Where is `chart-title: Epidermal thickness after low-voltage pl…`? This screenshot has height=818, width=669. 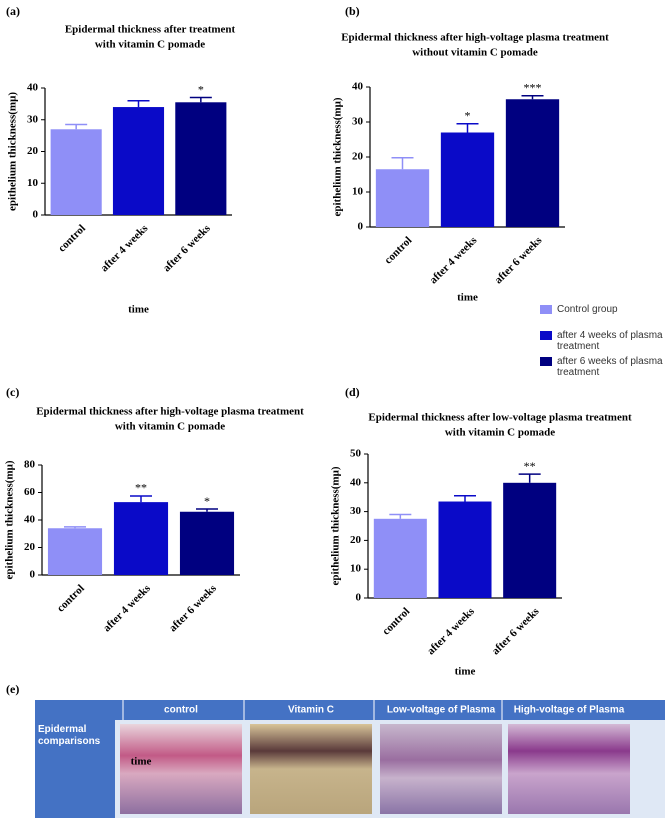
chart-title: Epidermal thickness after low-voltage pl… is located at coordinates (500, 418).